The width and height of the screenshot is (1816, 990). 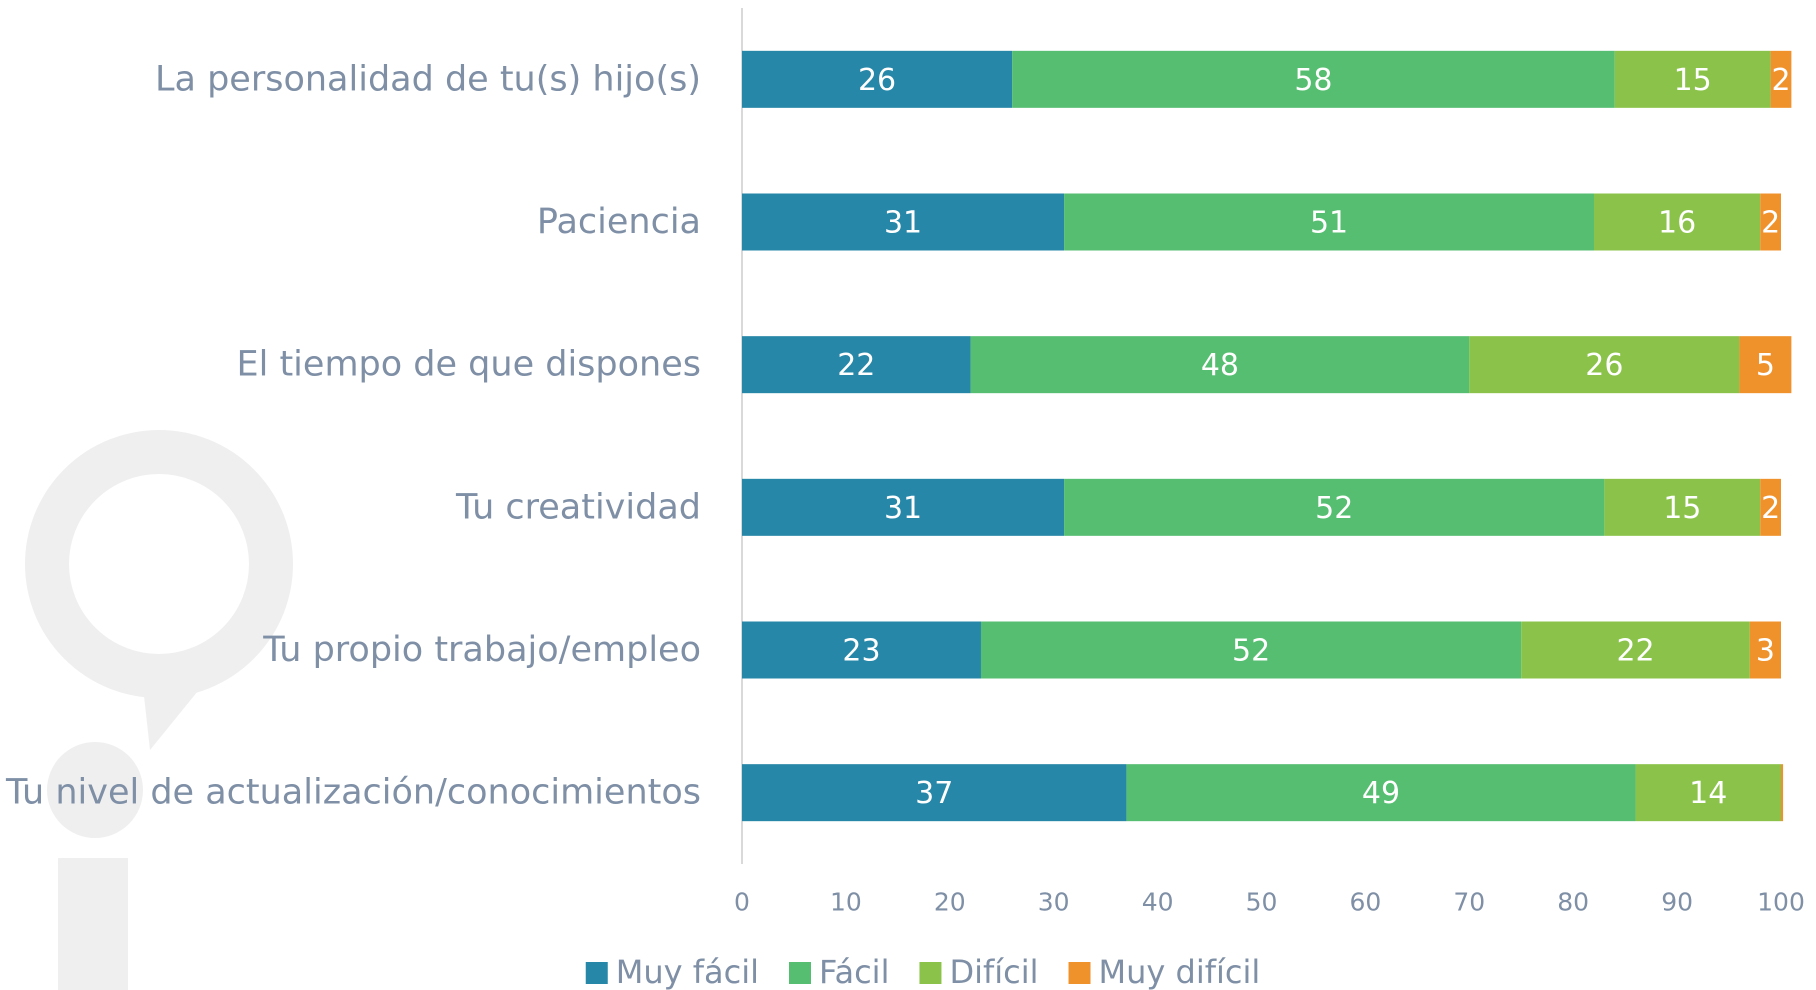 I want to click on watermark-dot, so click(x=95, y=790).